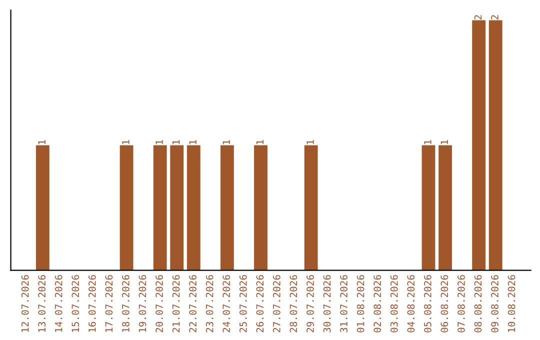 Image resolution: width=540 pixels, height=340 pixels. What do you see at coordinates (411, 303) in the screenshot?
I see `x-tick-label: 04.08.2026` at bounding box center [411, 303].